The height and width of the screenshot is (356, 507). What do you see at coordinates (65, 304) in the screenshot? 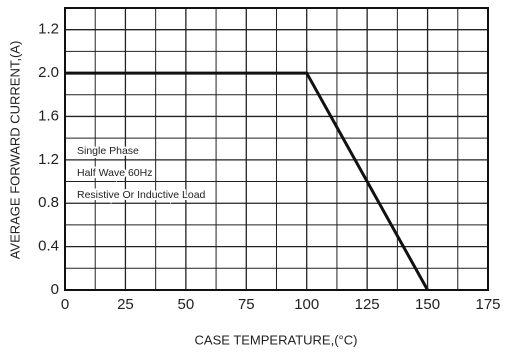
I see `x-tick-label: 0` at bounding box center [65, 304].